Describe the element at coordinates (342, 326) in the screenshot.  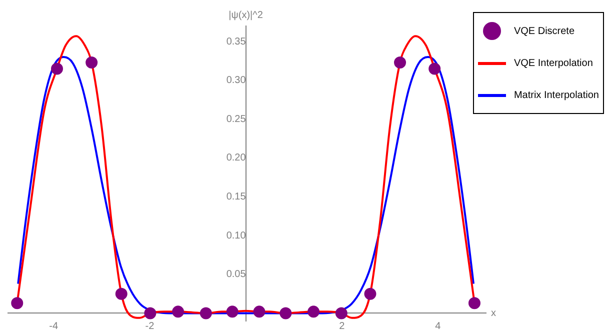
I see `x-tick-label: 2` at that location.